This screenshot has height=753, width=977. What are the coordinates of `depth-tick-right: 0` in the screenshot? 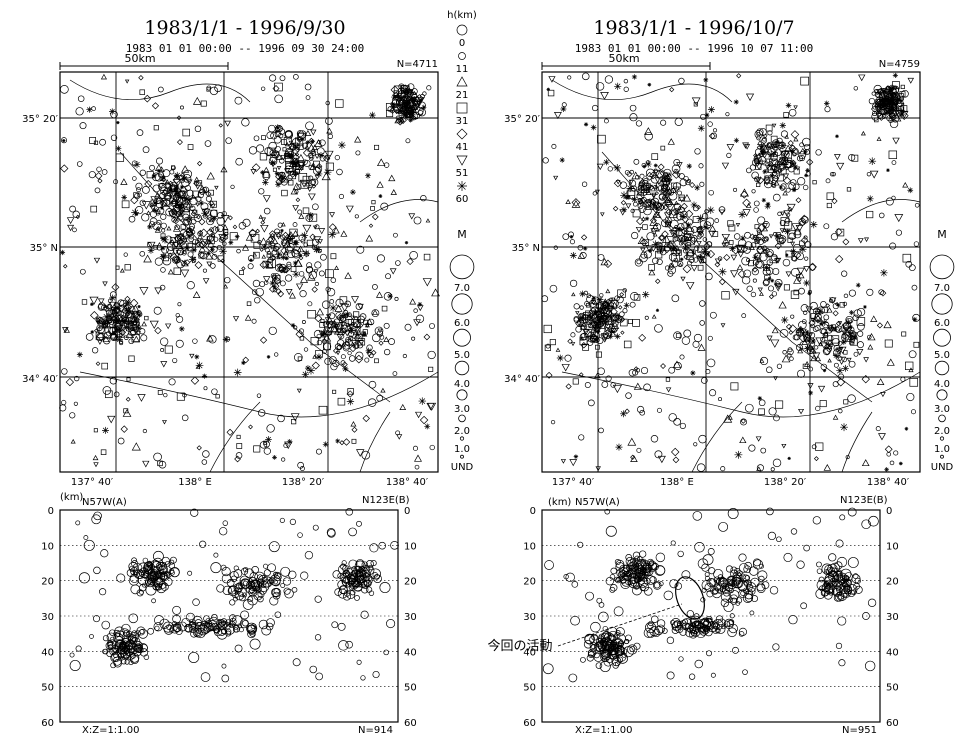 It's located at (407, 511).